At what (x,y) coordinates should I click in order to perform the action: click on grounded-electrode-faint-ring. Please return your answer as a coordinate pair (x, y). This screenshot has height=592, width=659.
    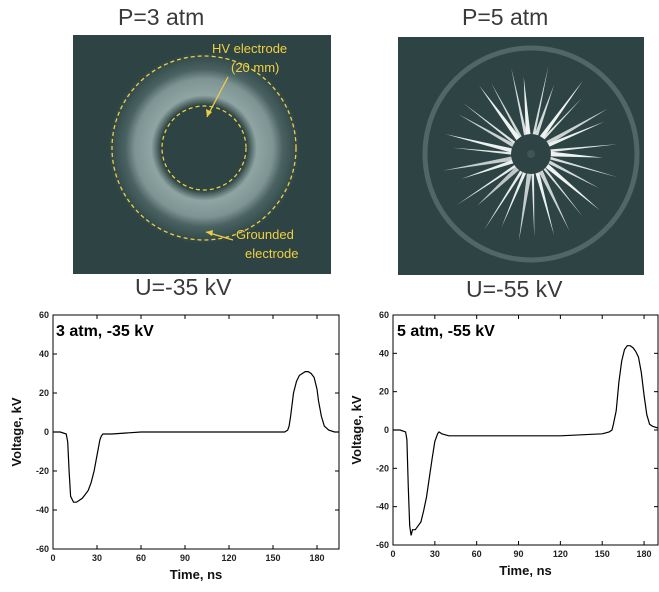
    Looking at the image, I should click on (531, 154).